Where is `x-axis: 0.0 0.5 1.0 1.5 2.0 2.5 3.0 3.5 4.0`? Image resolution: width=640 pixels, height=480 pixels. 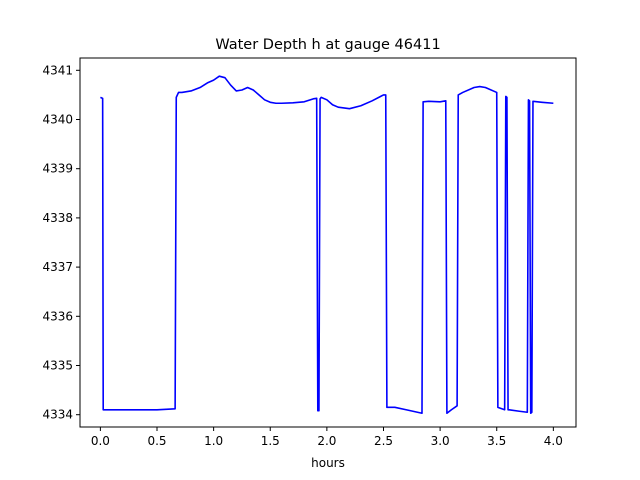
x-axis: 0.0 0.5 1.0 1.5 2.0 2.5 3.0 3.5 4.0 is located at coordinates (327, 437).